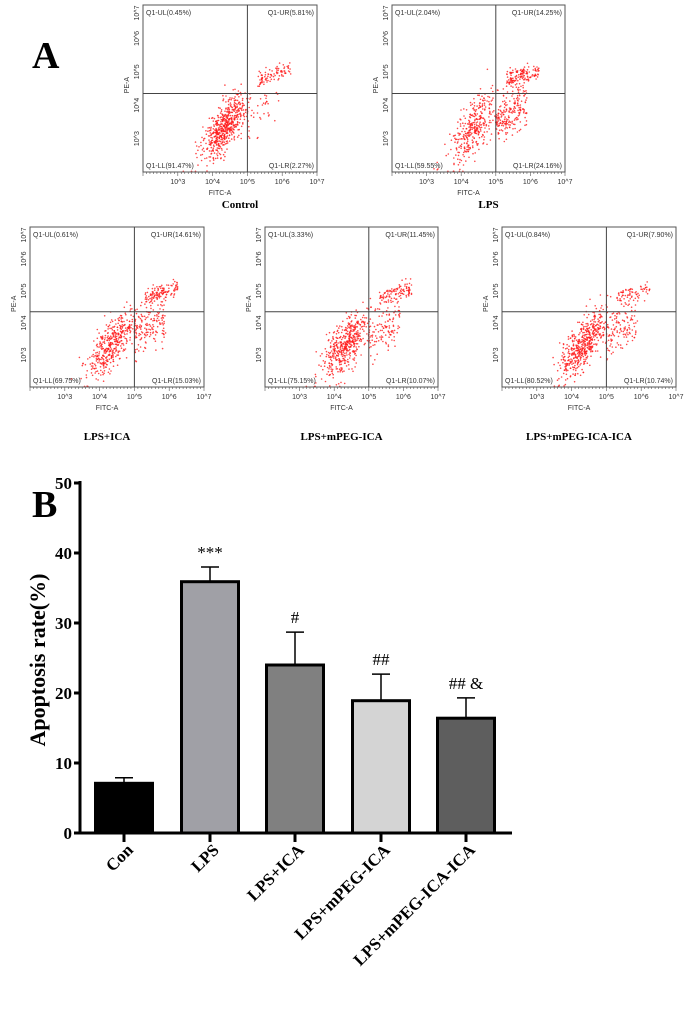 Image resolution: width=685 pixels, height=1015 pixels. What do you see at coordinates (589, 307) in the screenshot?
I see `plot-frame` at bounding box center [589, 307].